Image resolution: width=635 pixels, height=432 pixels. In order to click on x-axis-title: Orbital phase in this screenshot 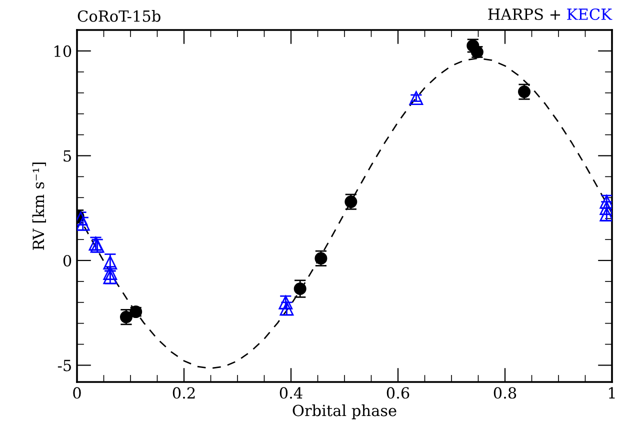, I will do `click(344, 412)`.